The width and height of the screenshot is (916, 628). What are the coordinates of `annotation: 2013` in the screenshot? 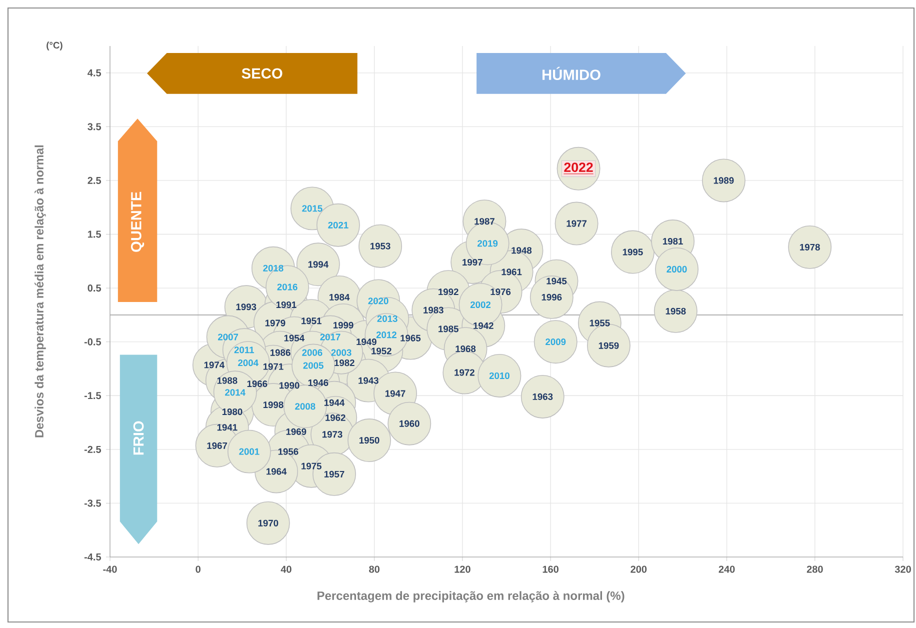 It's located at (387, 318).